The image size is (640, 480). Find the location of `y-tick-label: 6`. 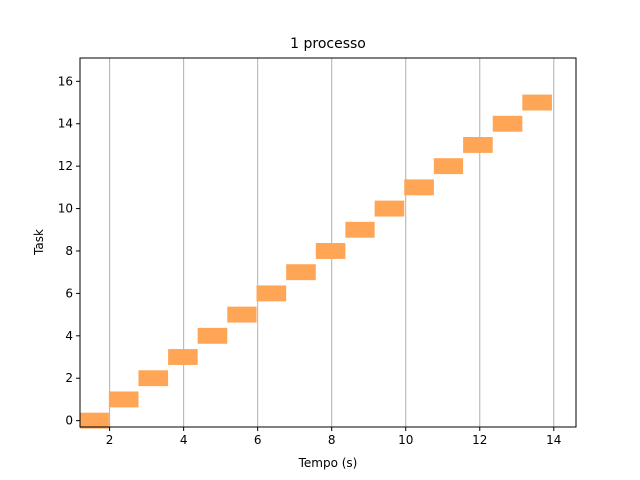

y-tick-label: 6 is located at coordinates (69, 293).